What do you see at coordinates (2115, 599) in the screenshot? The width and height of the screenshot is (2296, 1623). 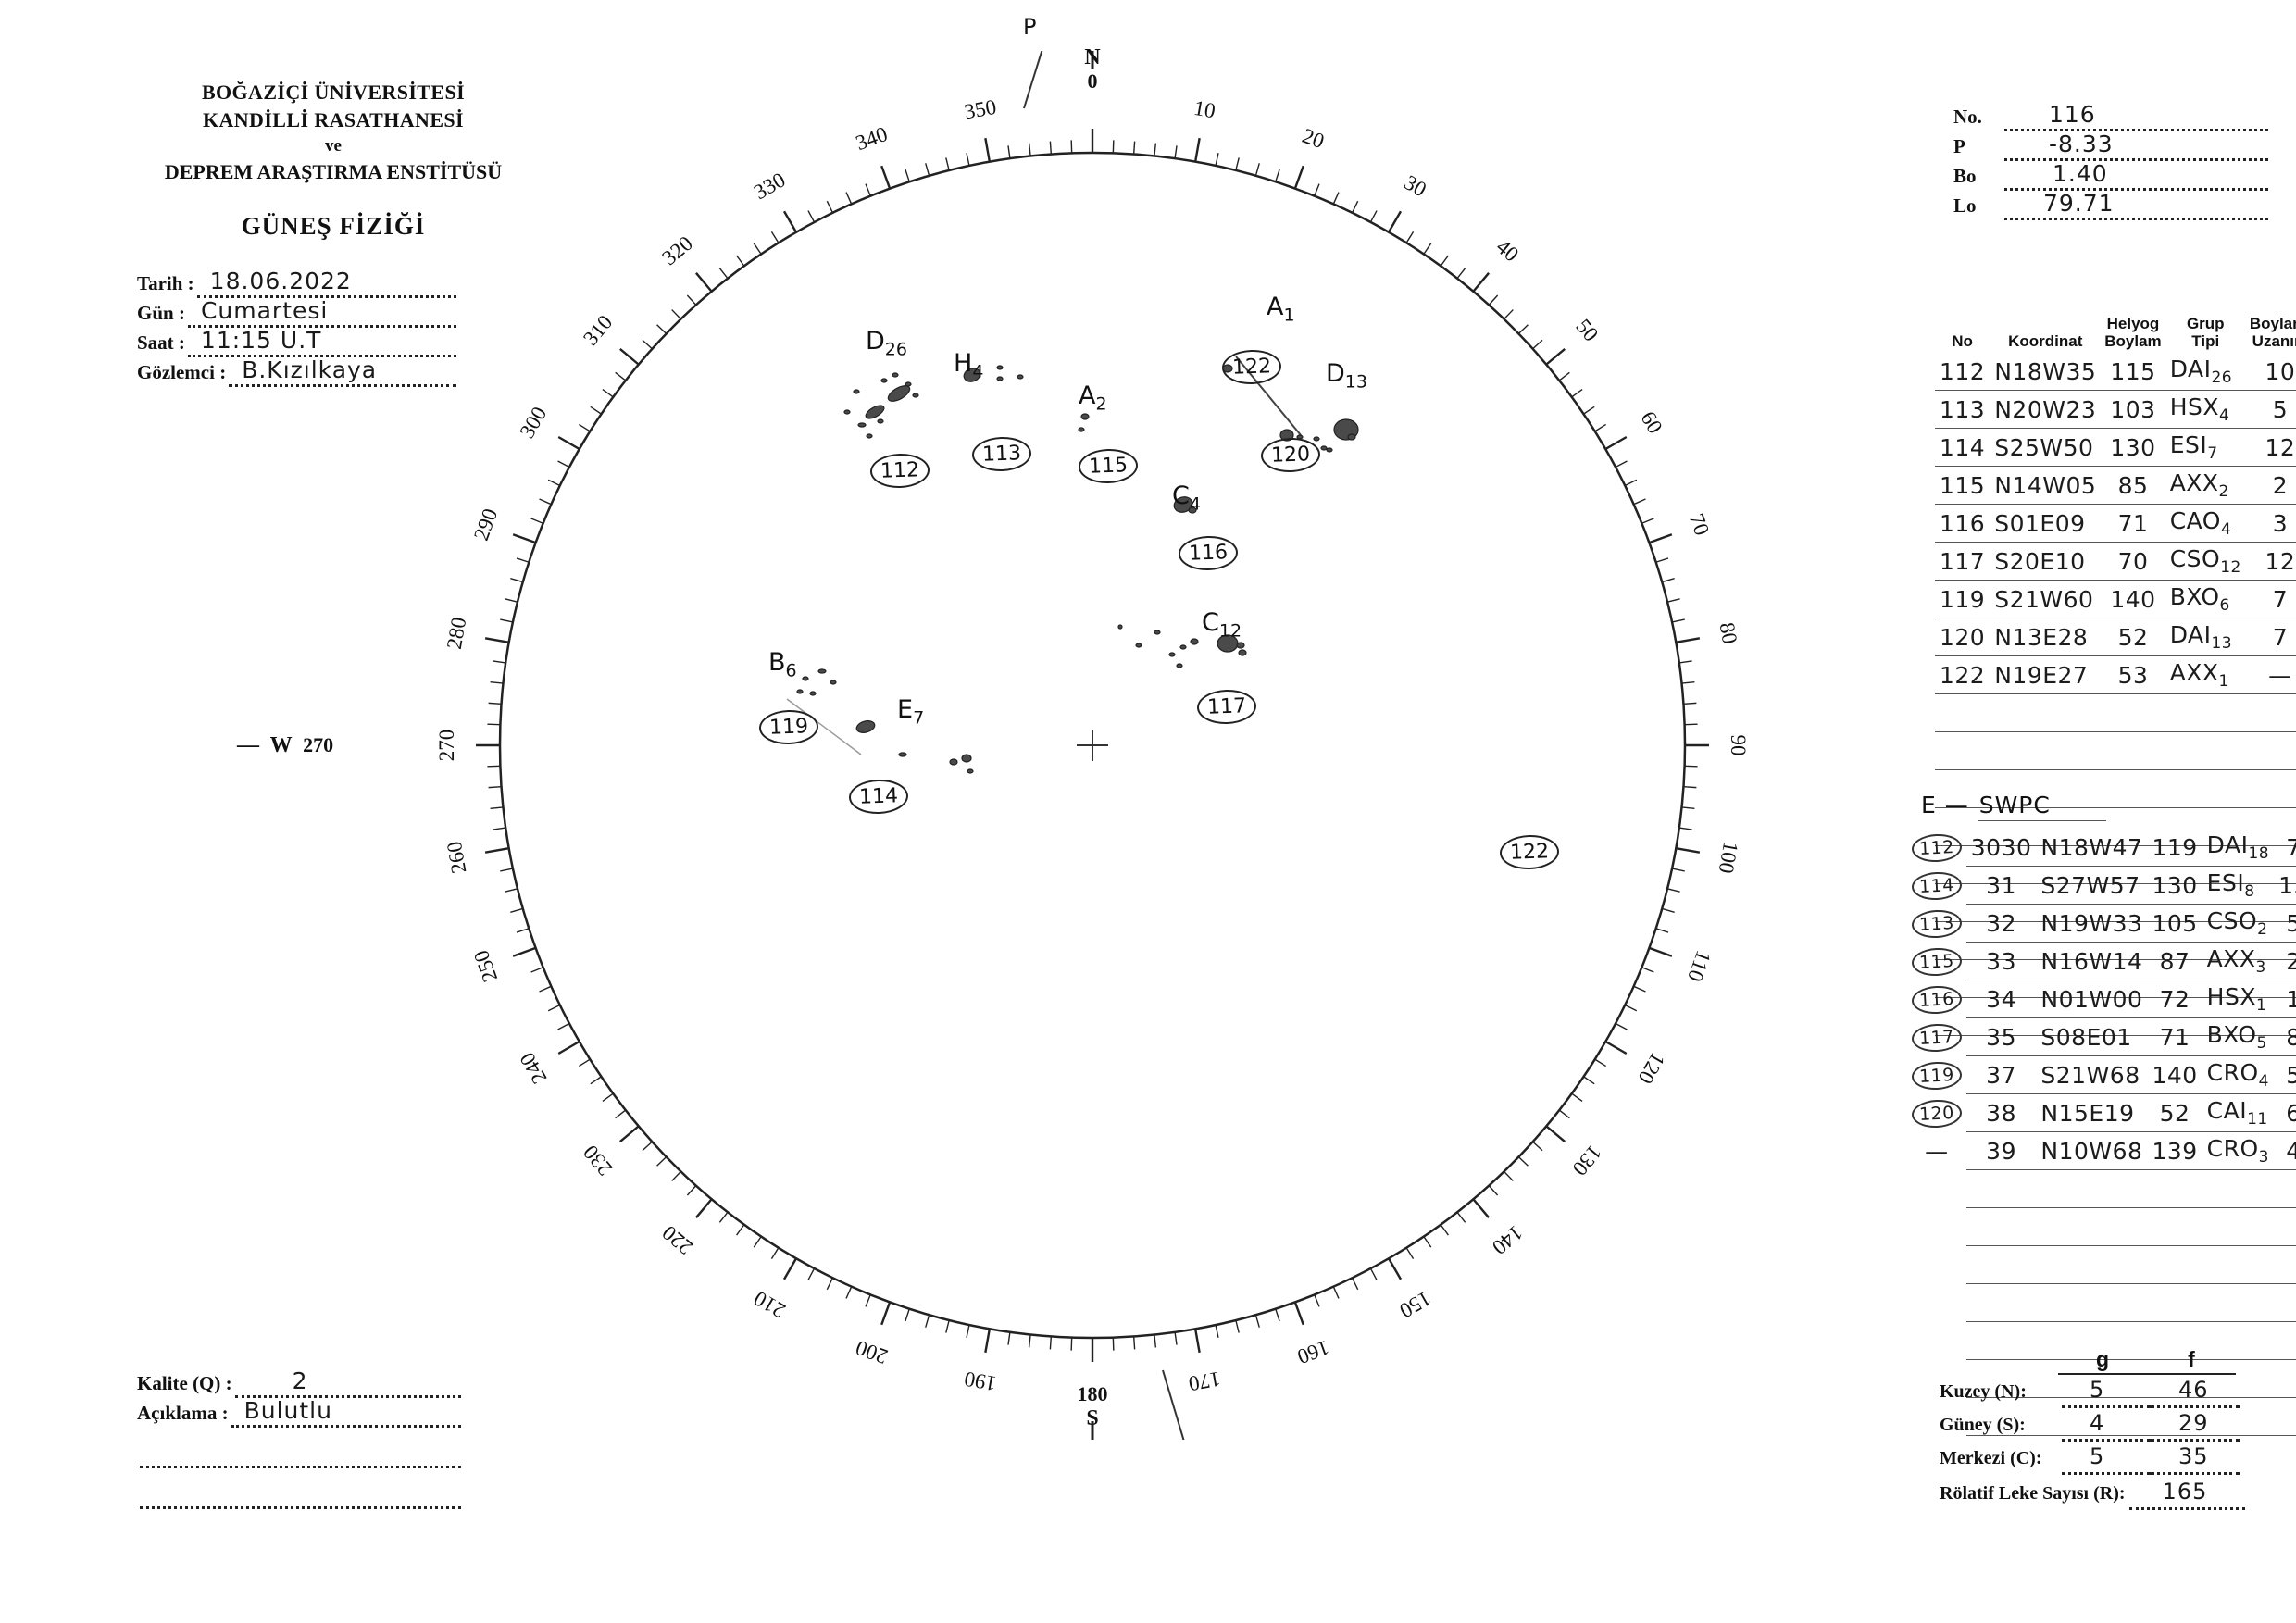 I see `table-row: 119 S21W60 140 BXO6 7` at bounding box center [2115, 599].